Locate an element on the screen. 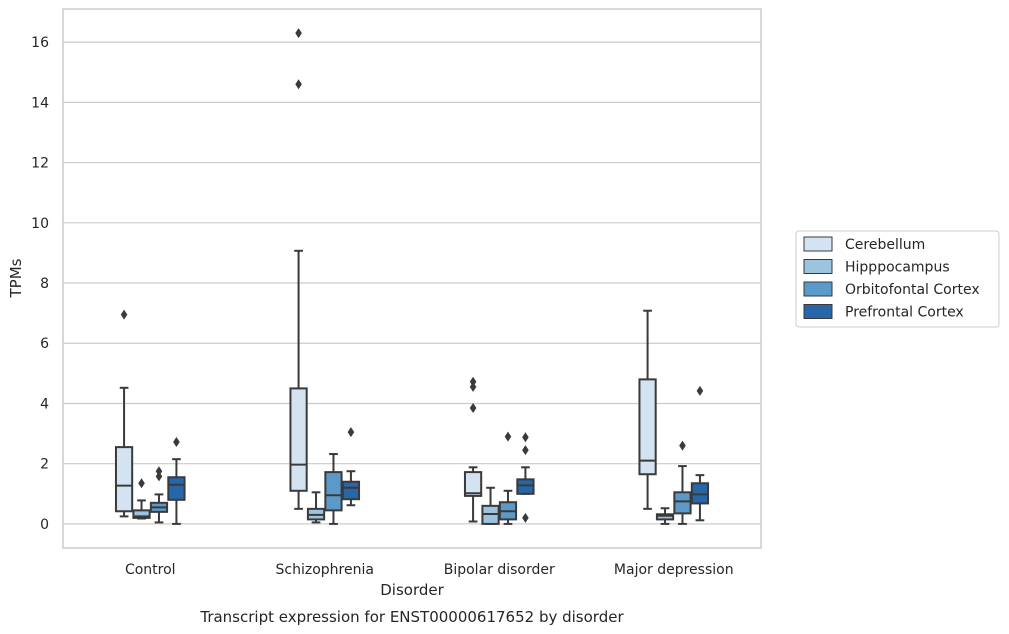  y-tick-label: 14 is located at coordinates (40, 103).